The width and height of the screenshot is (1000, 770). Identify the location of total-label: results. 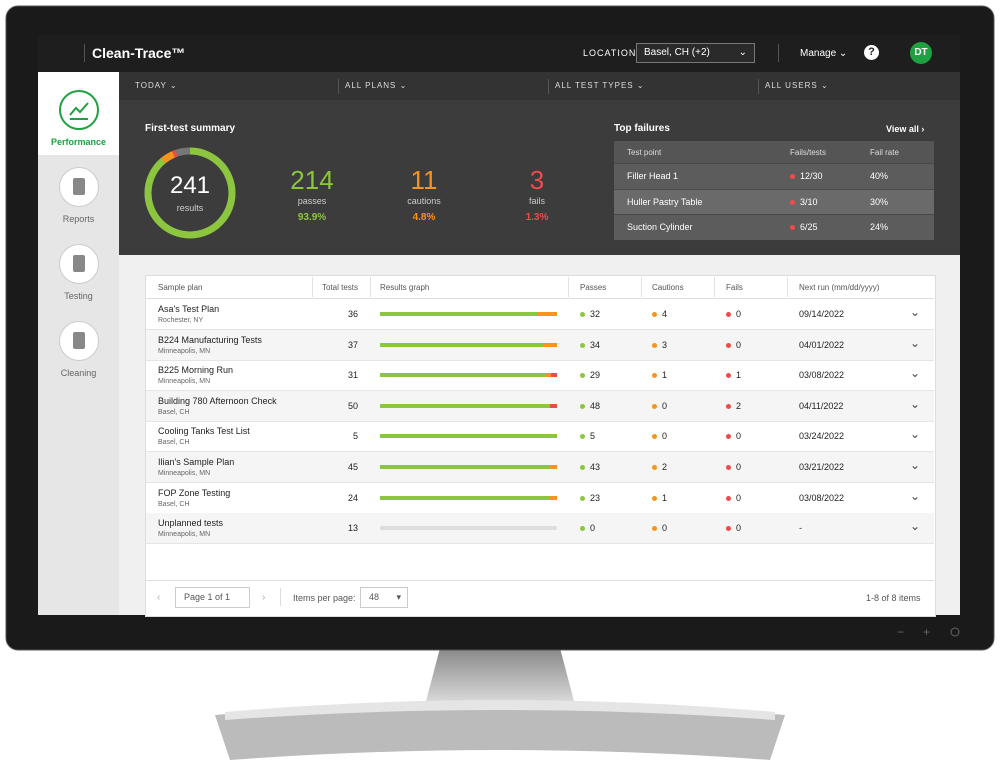
(190, 208).